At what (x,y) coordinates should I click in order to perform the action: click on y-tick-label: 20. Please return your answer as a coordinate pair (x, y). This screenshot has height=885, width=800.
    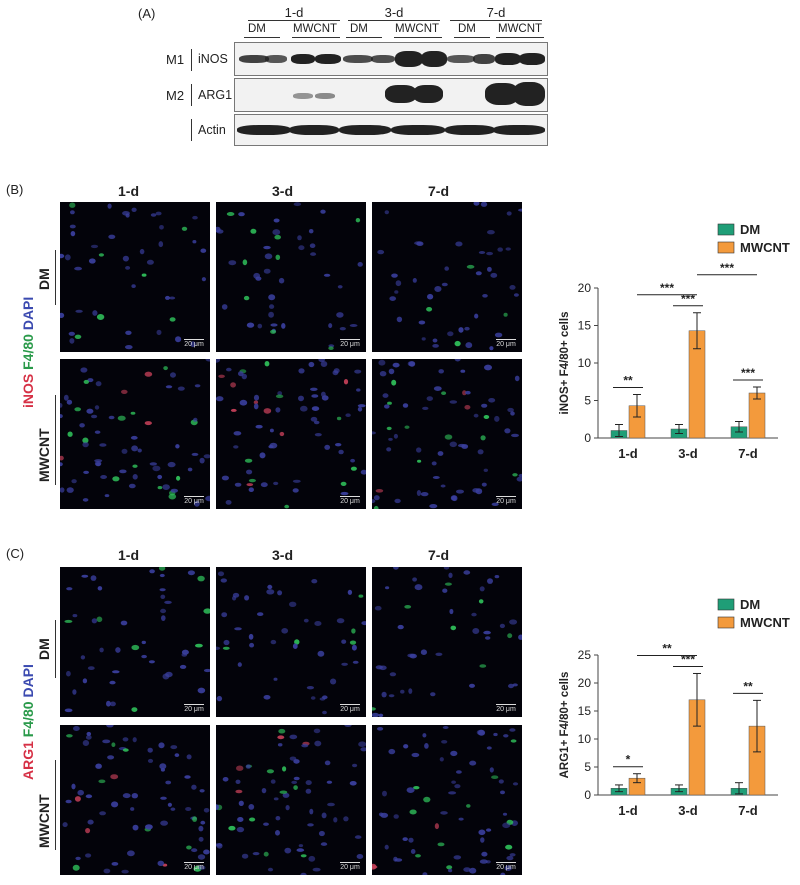
    Looking at the image, I should click on (585, 288).